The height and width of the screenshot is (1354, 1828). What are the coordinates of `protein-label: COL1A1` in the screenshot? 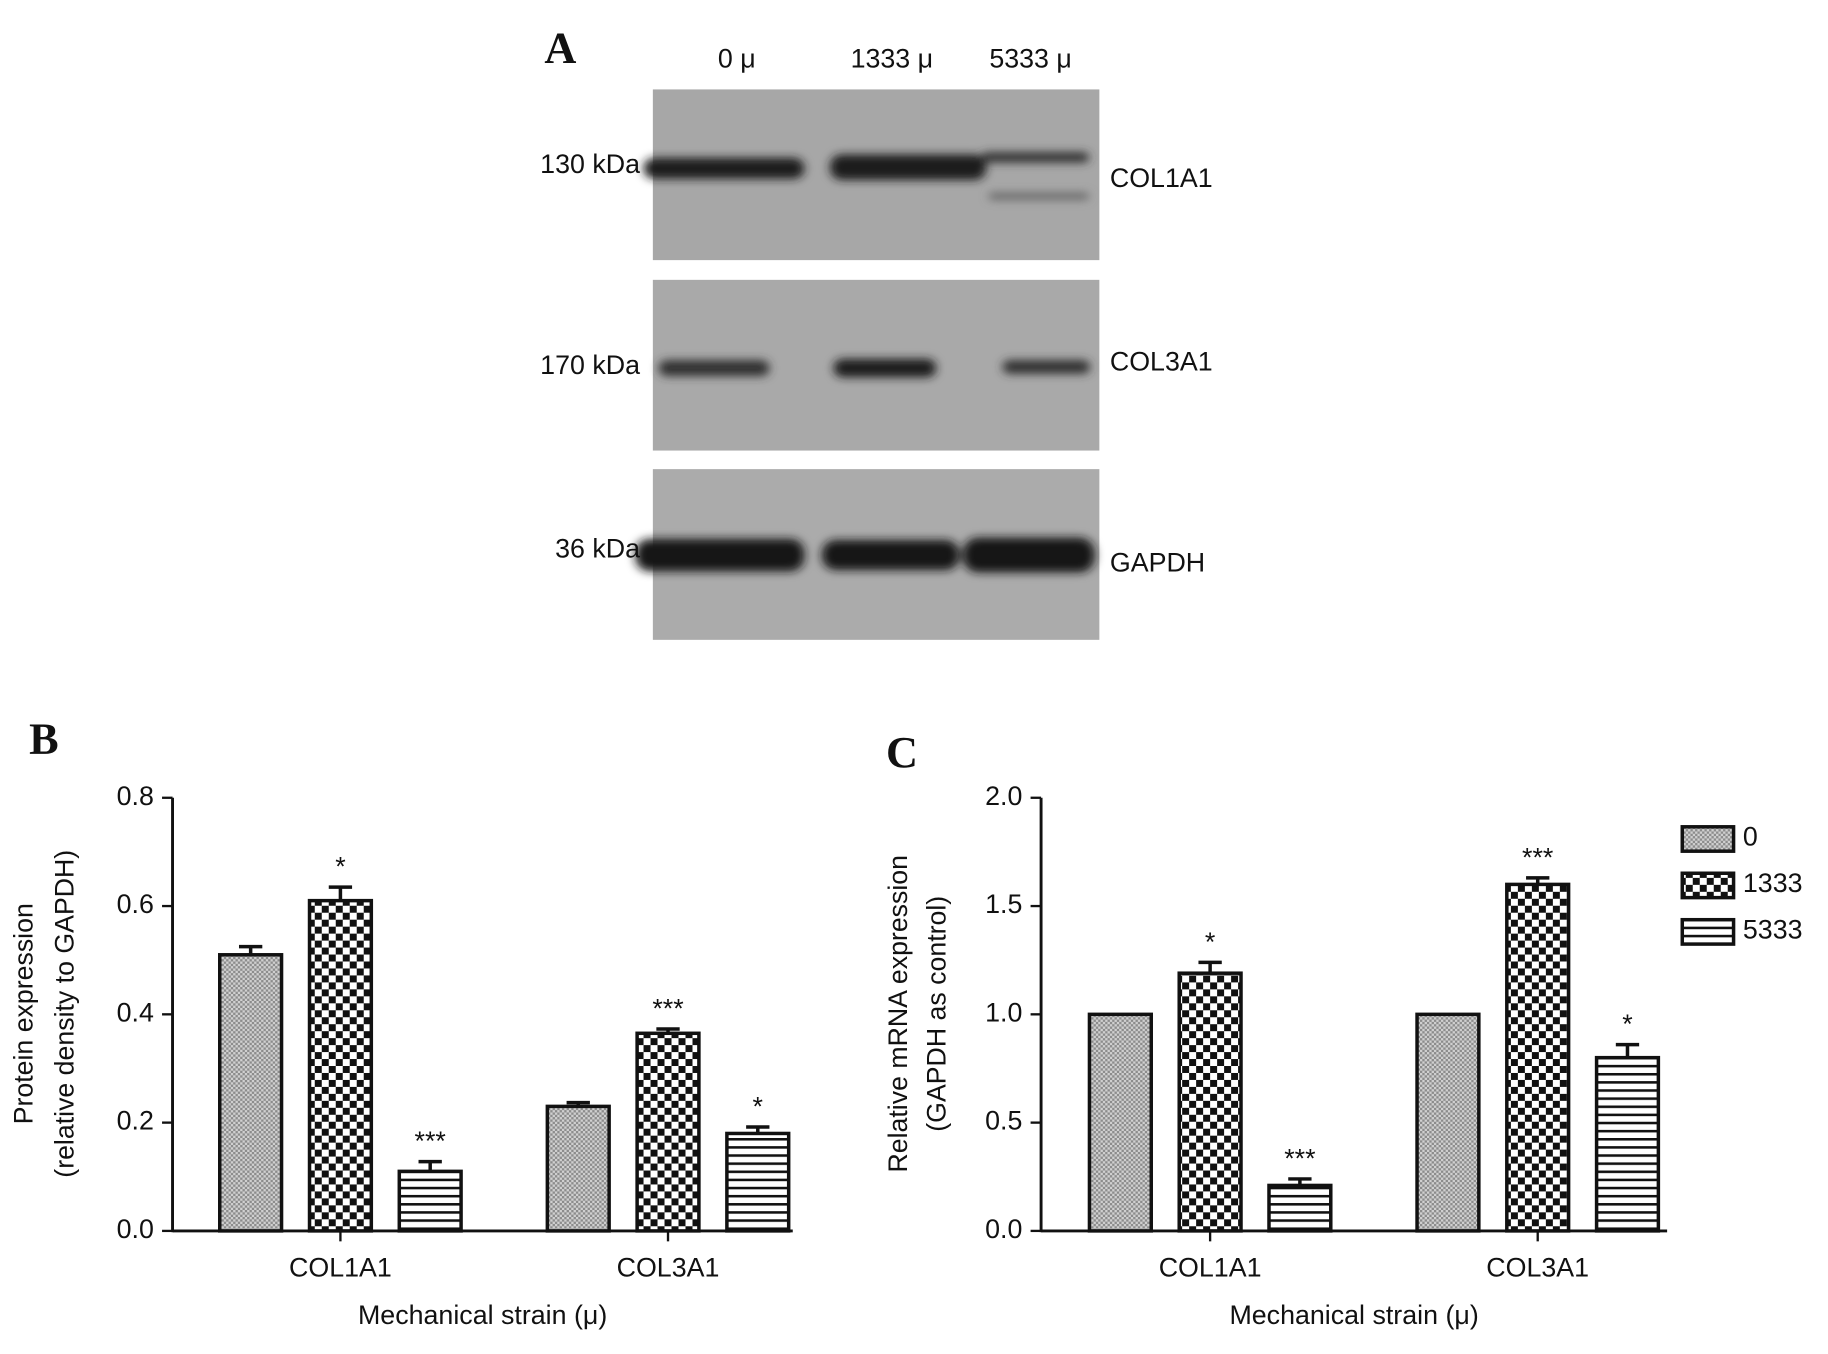 It's located at (1161, 178).